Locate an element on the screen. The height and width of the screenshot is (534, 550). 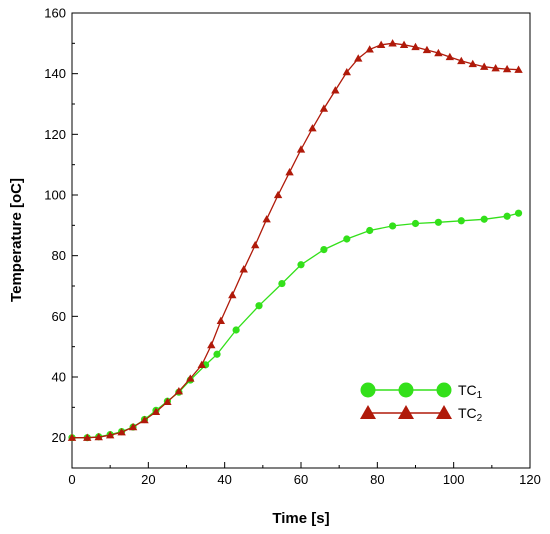
x-axis-title: Time [s] is located at coordinates (300, 518).